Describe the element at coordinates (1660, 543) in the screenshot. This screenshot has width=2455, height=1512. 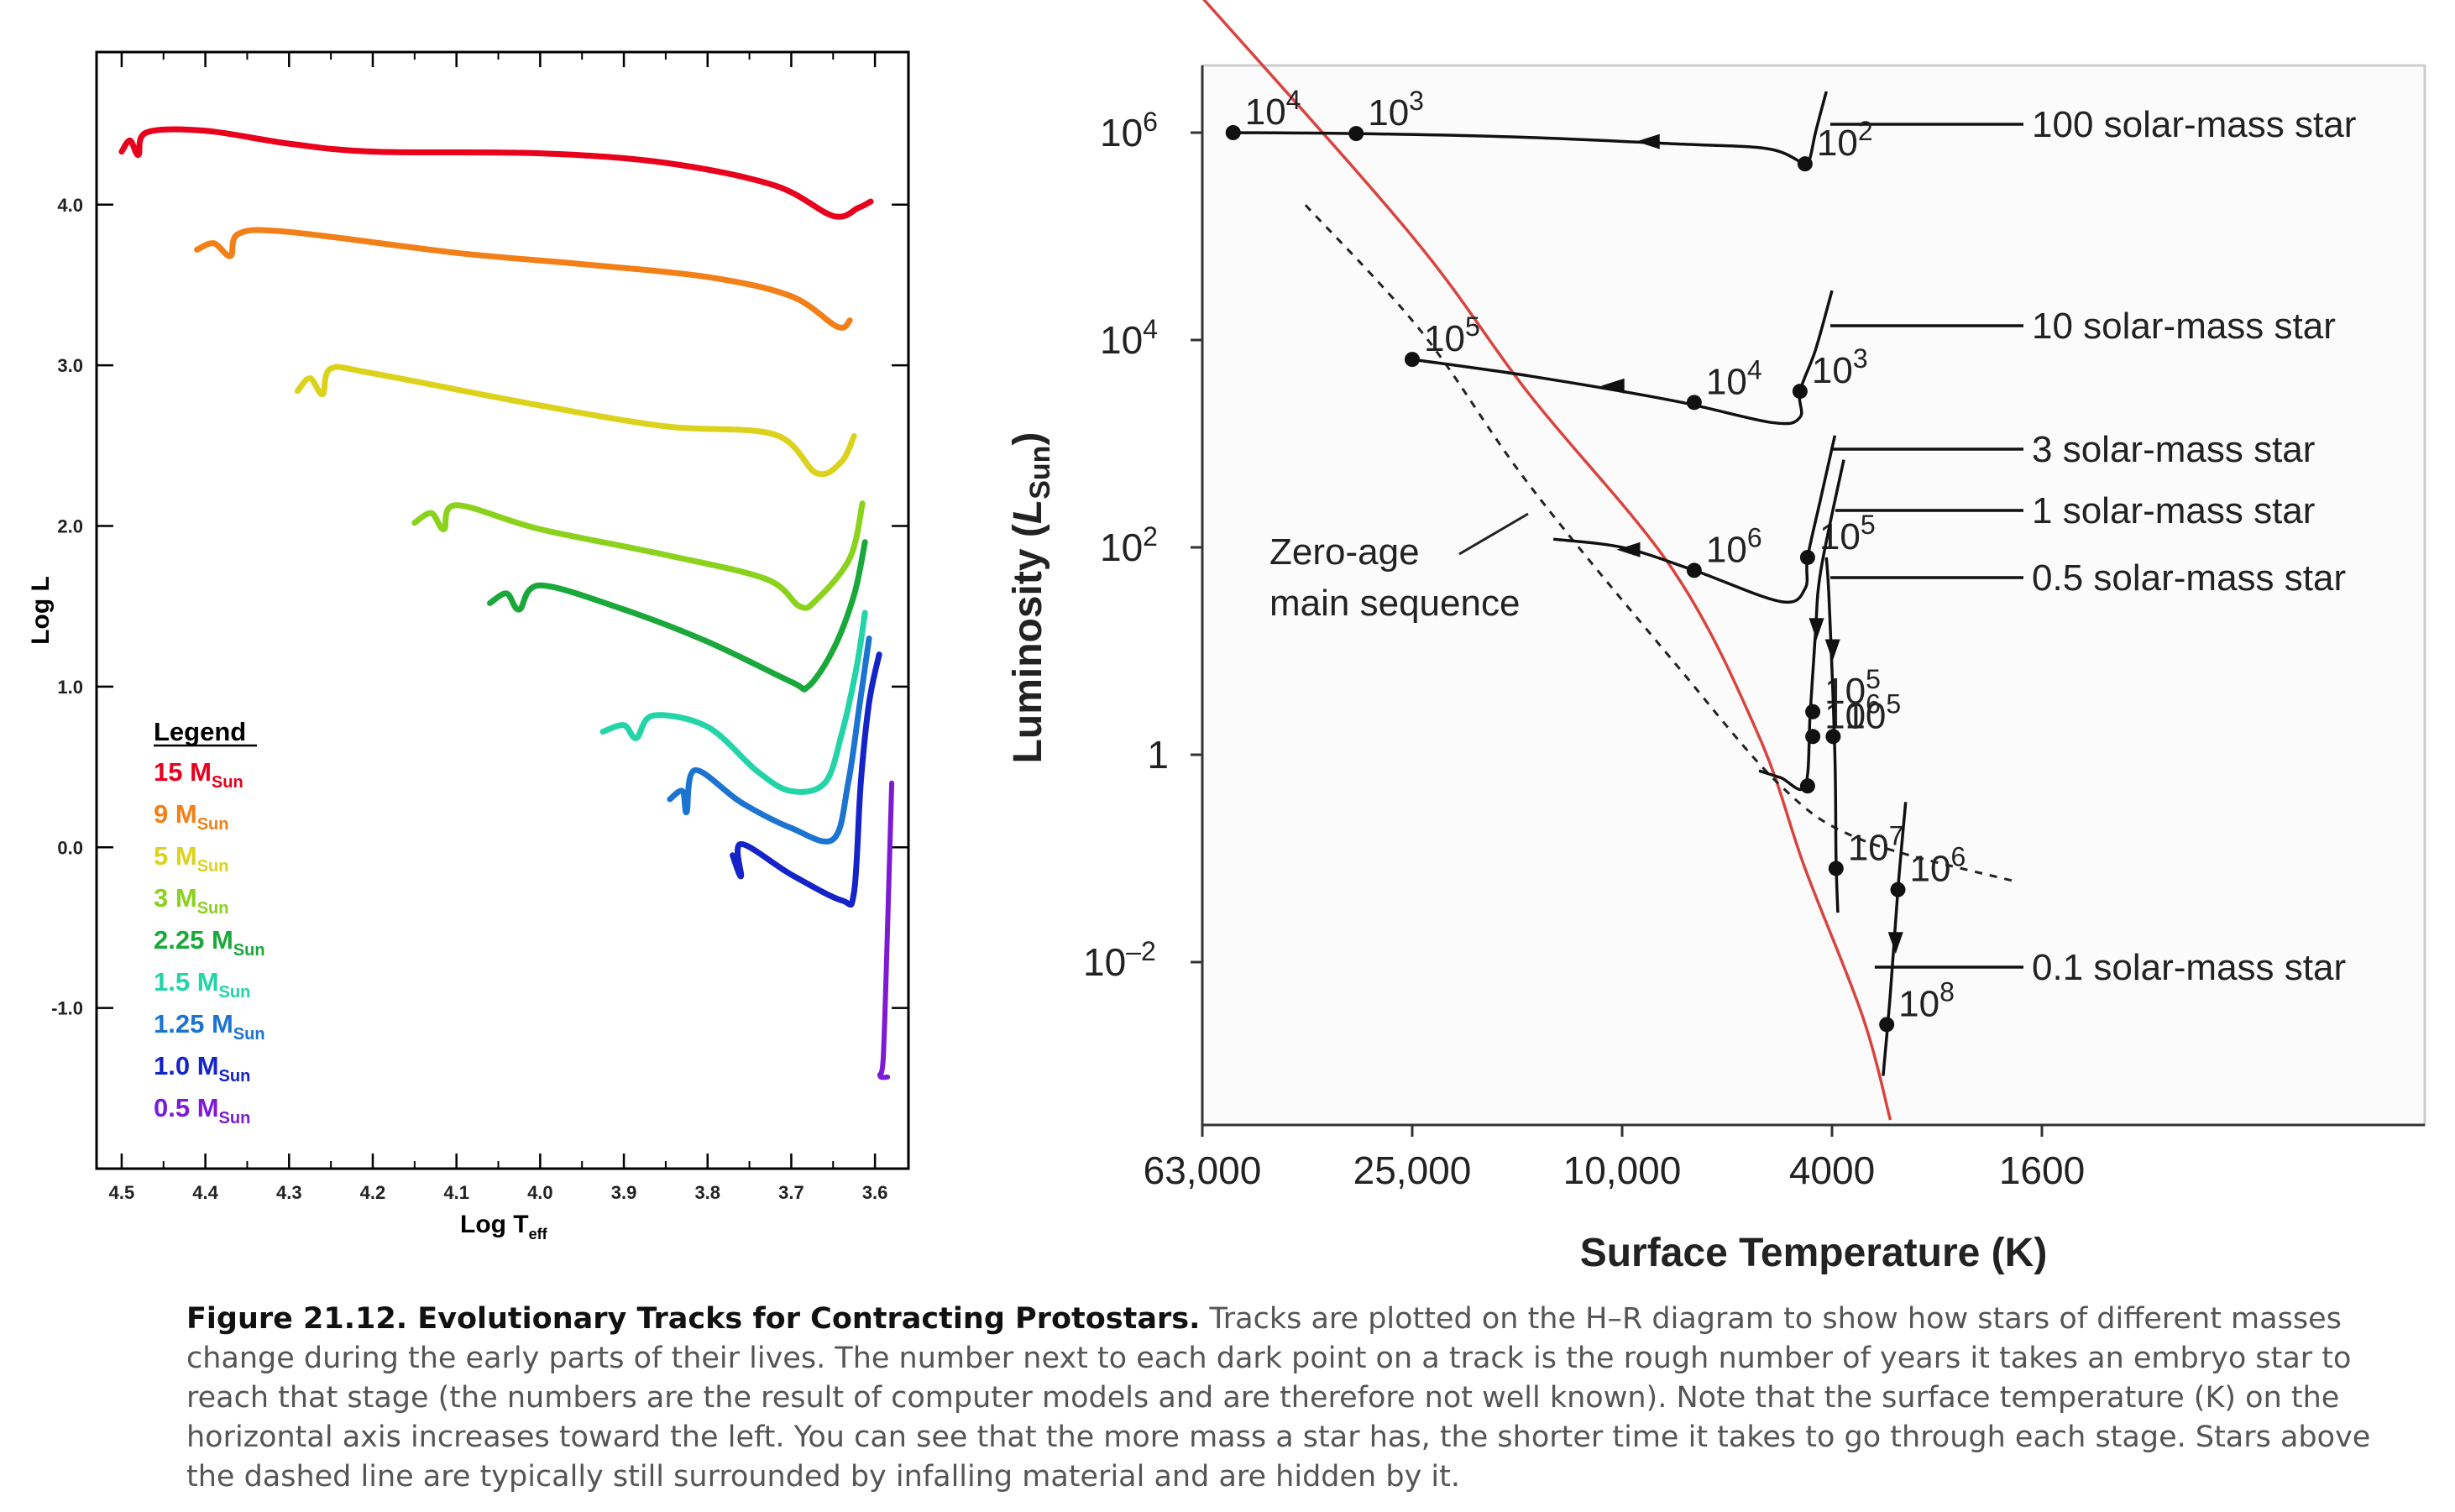
I see `dashed-birthline` at that location.